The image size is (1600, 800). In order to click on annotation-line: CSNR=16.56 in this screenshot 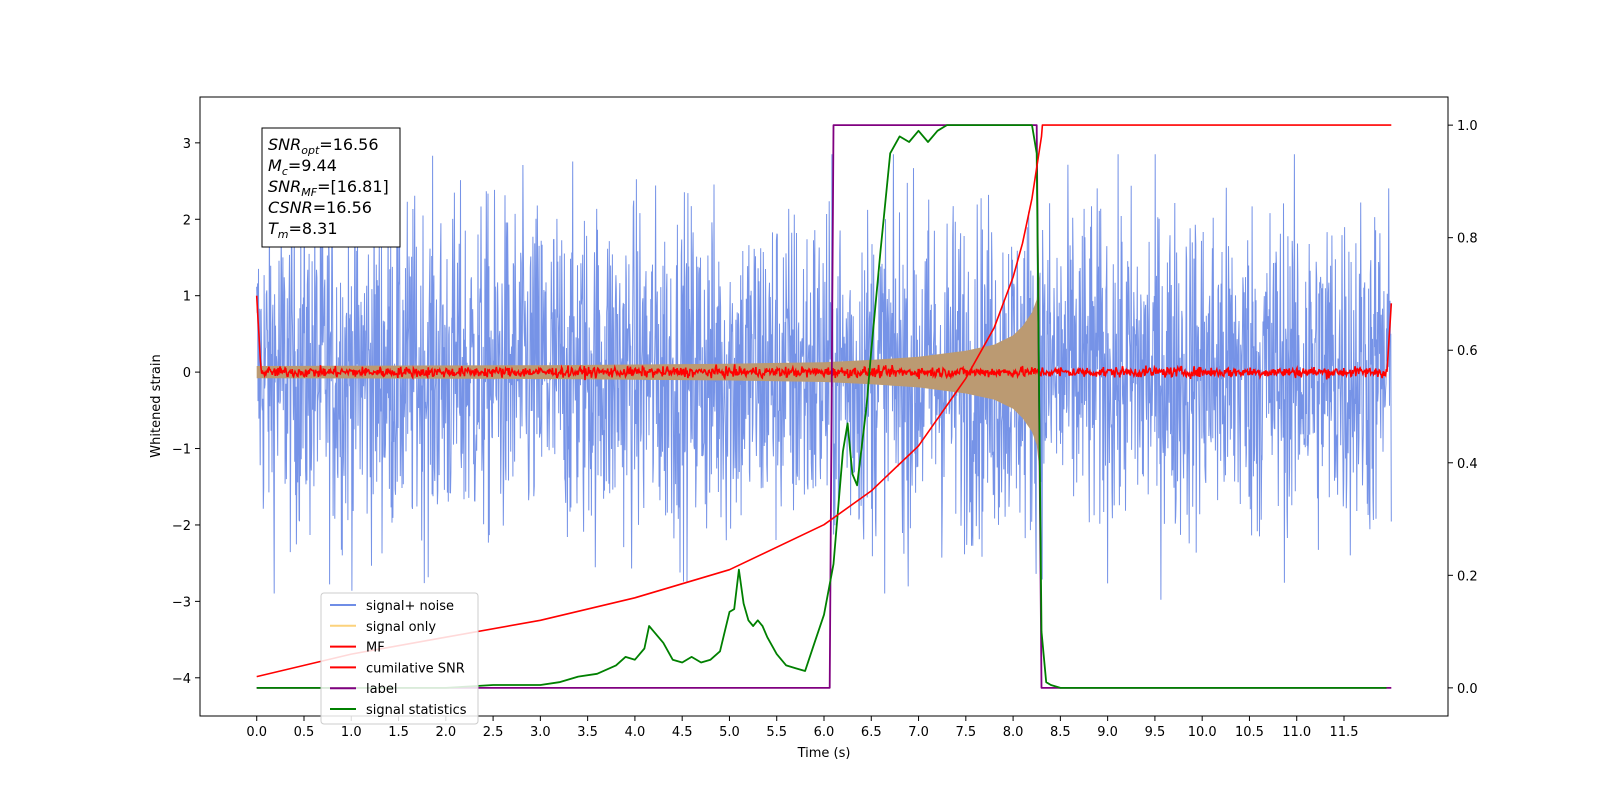, I will do `click(320, 207)`.